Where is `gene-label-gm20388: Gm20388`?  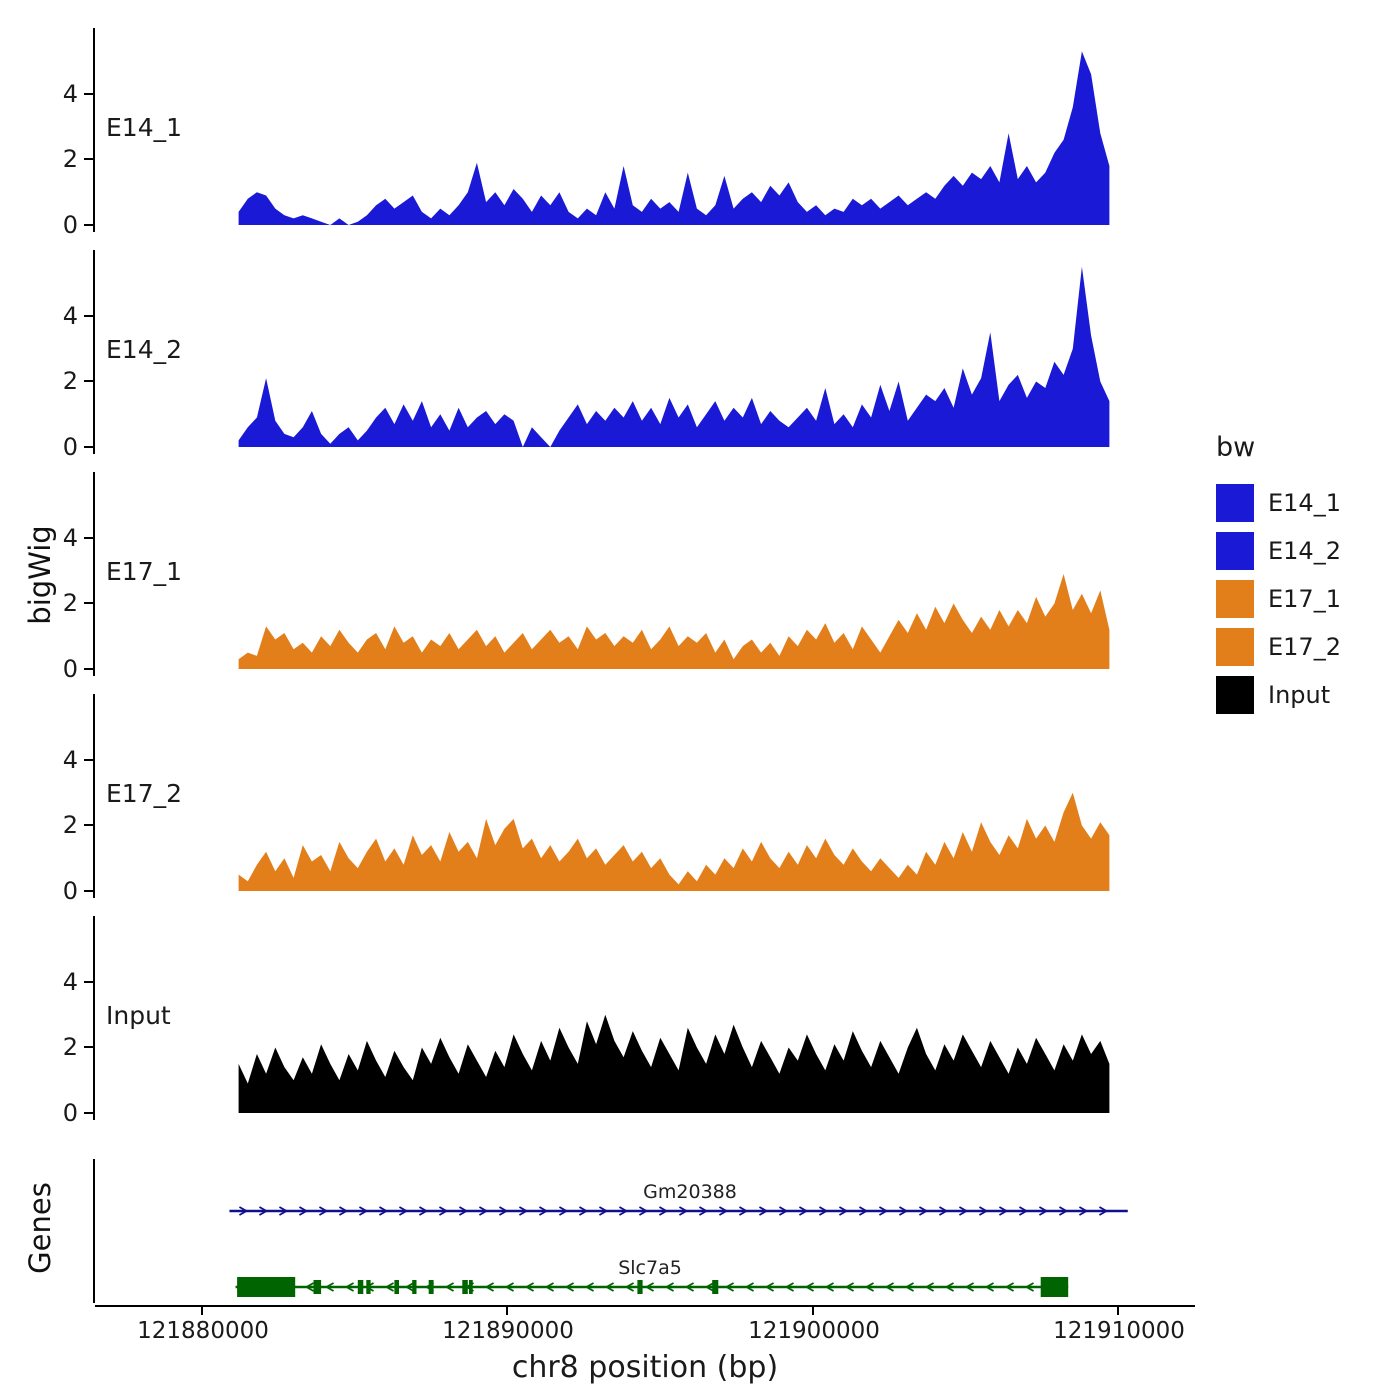
gene-label-gm20388: Gm20388 is located at coordinates (690, 1192).